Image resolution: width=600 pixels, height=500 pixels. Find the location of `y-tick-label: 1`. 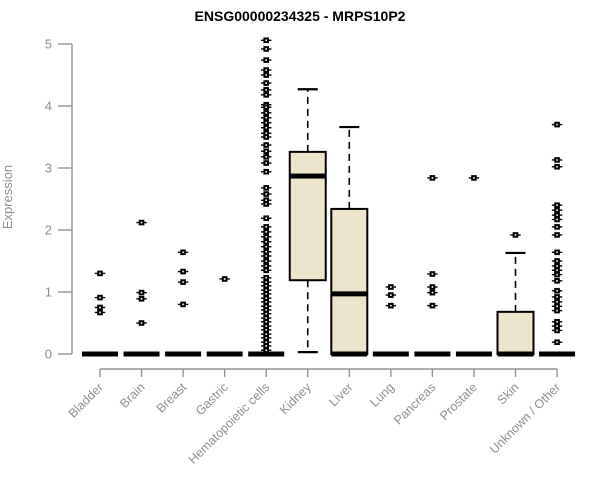

y-tick-label: 1 is located at coordinates (48, 292).